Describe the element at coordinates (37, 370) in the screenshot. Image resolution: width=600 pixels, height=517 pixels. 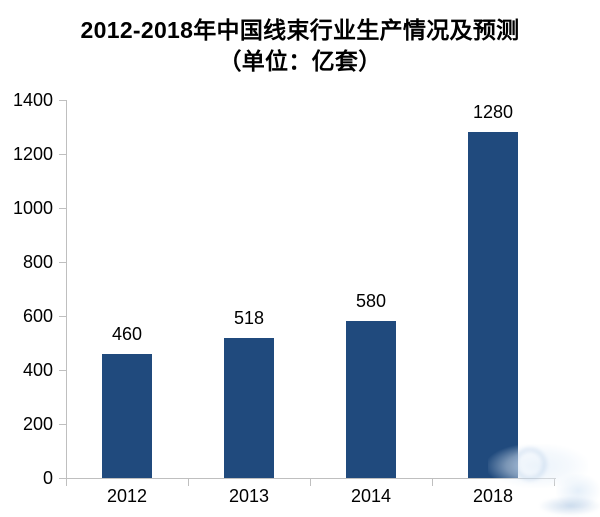
I see `y-tick-label: 400` at that location.